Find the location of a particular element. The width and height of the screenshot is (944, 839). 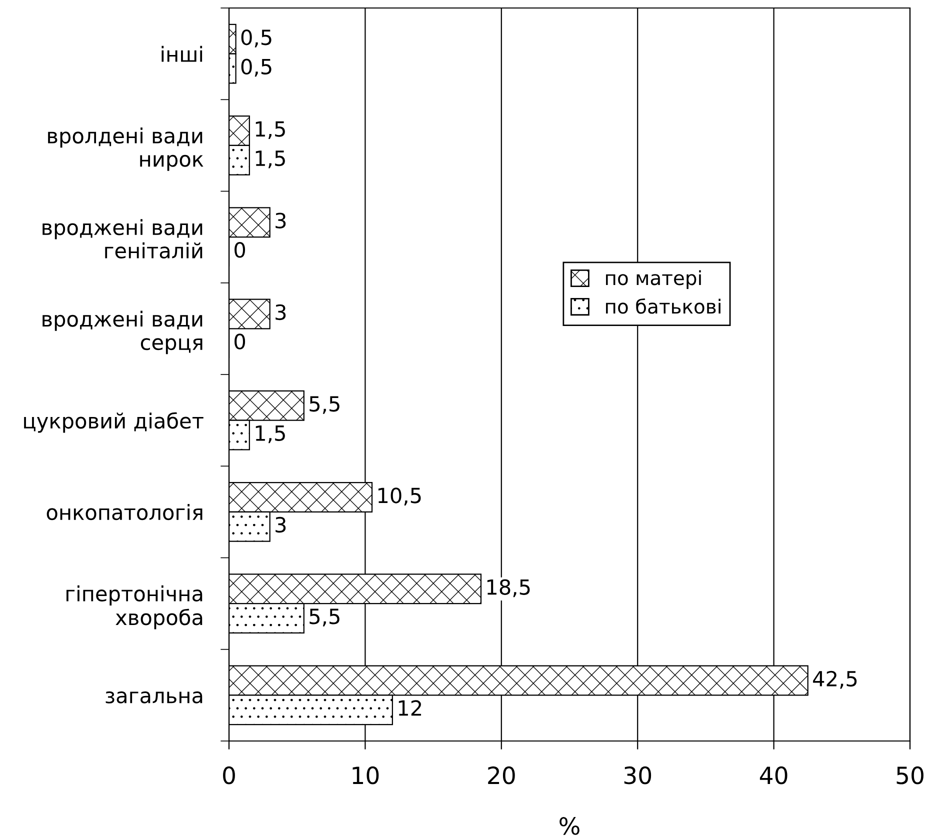

x-axis-title: % is located at coordinates (570, 826).